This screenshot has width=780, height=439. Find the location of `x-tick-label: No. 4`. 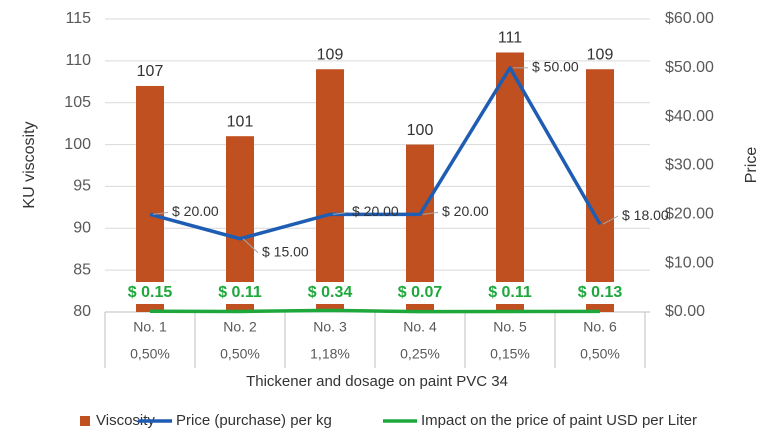

x-tick-label: No. 4 is located at coordinates (420, 327).